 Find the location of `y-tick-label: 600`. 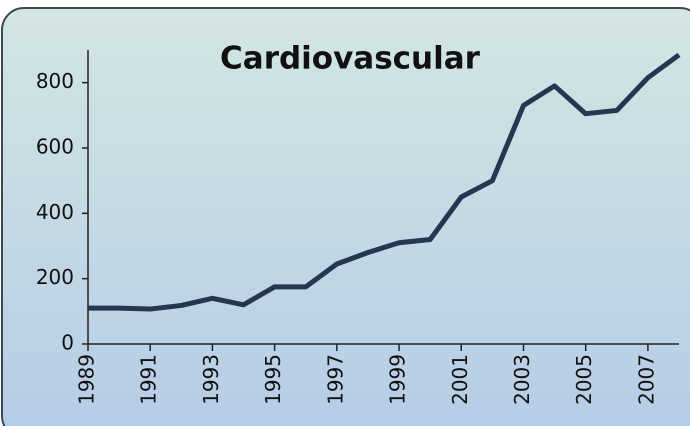

y-tick-label: 600 is located at coordinates (55, 147).